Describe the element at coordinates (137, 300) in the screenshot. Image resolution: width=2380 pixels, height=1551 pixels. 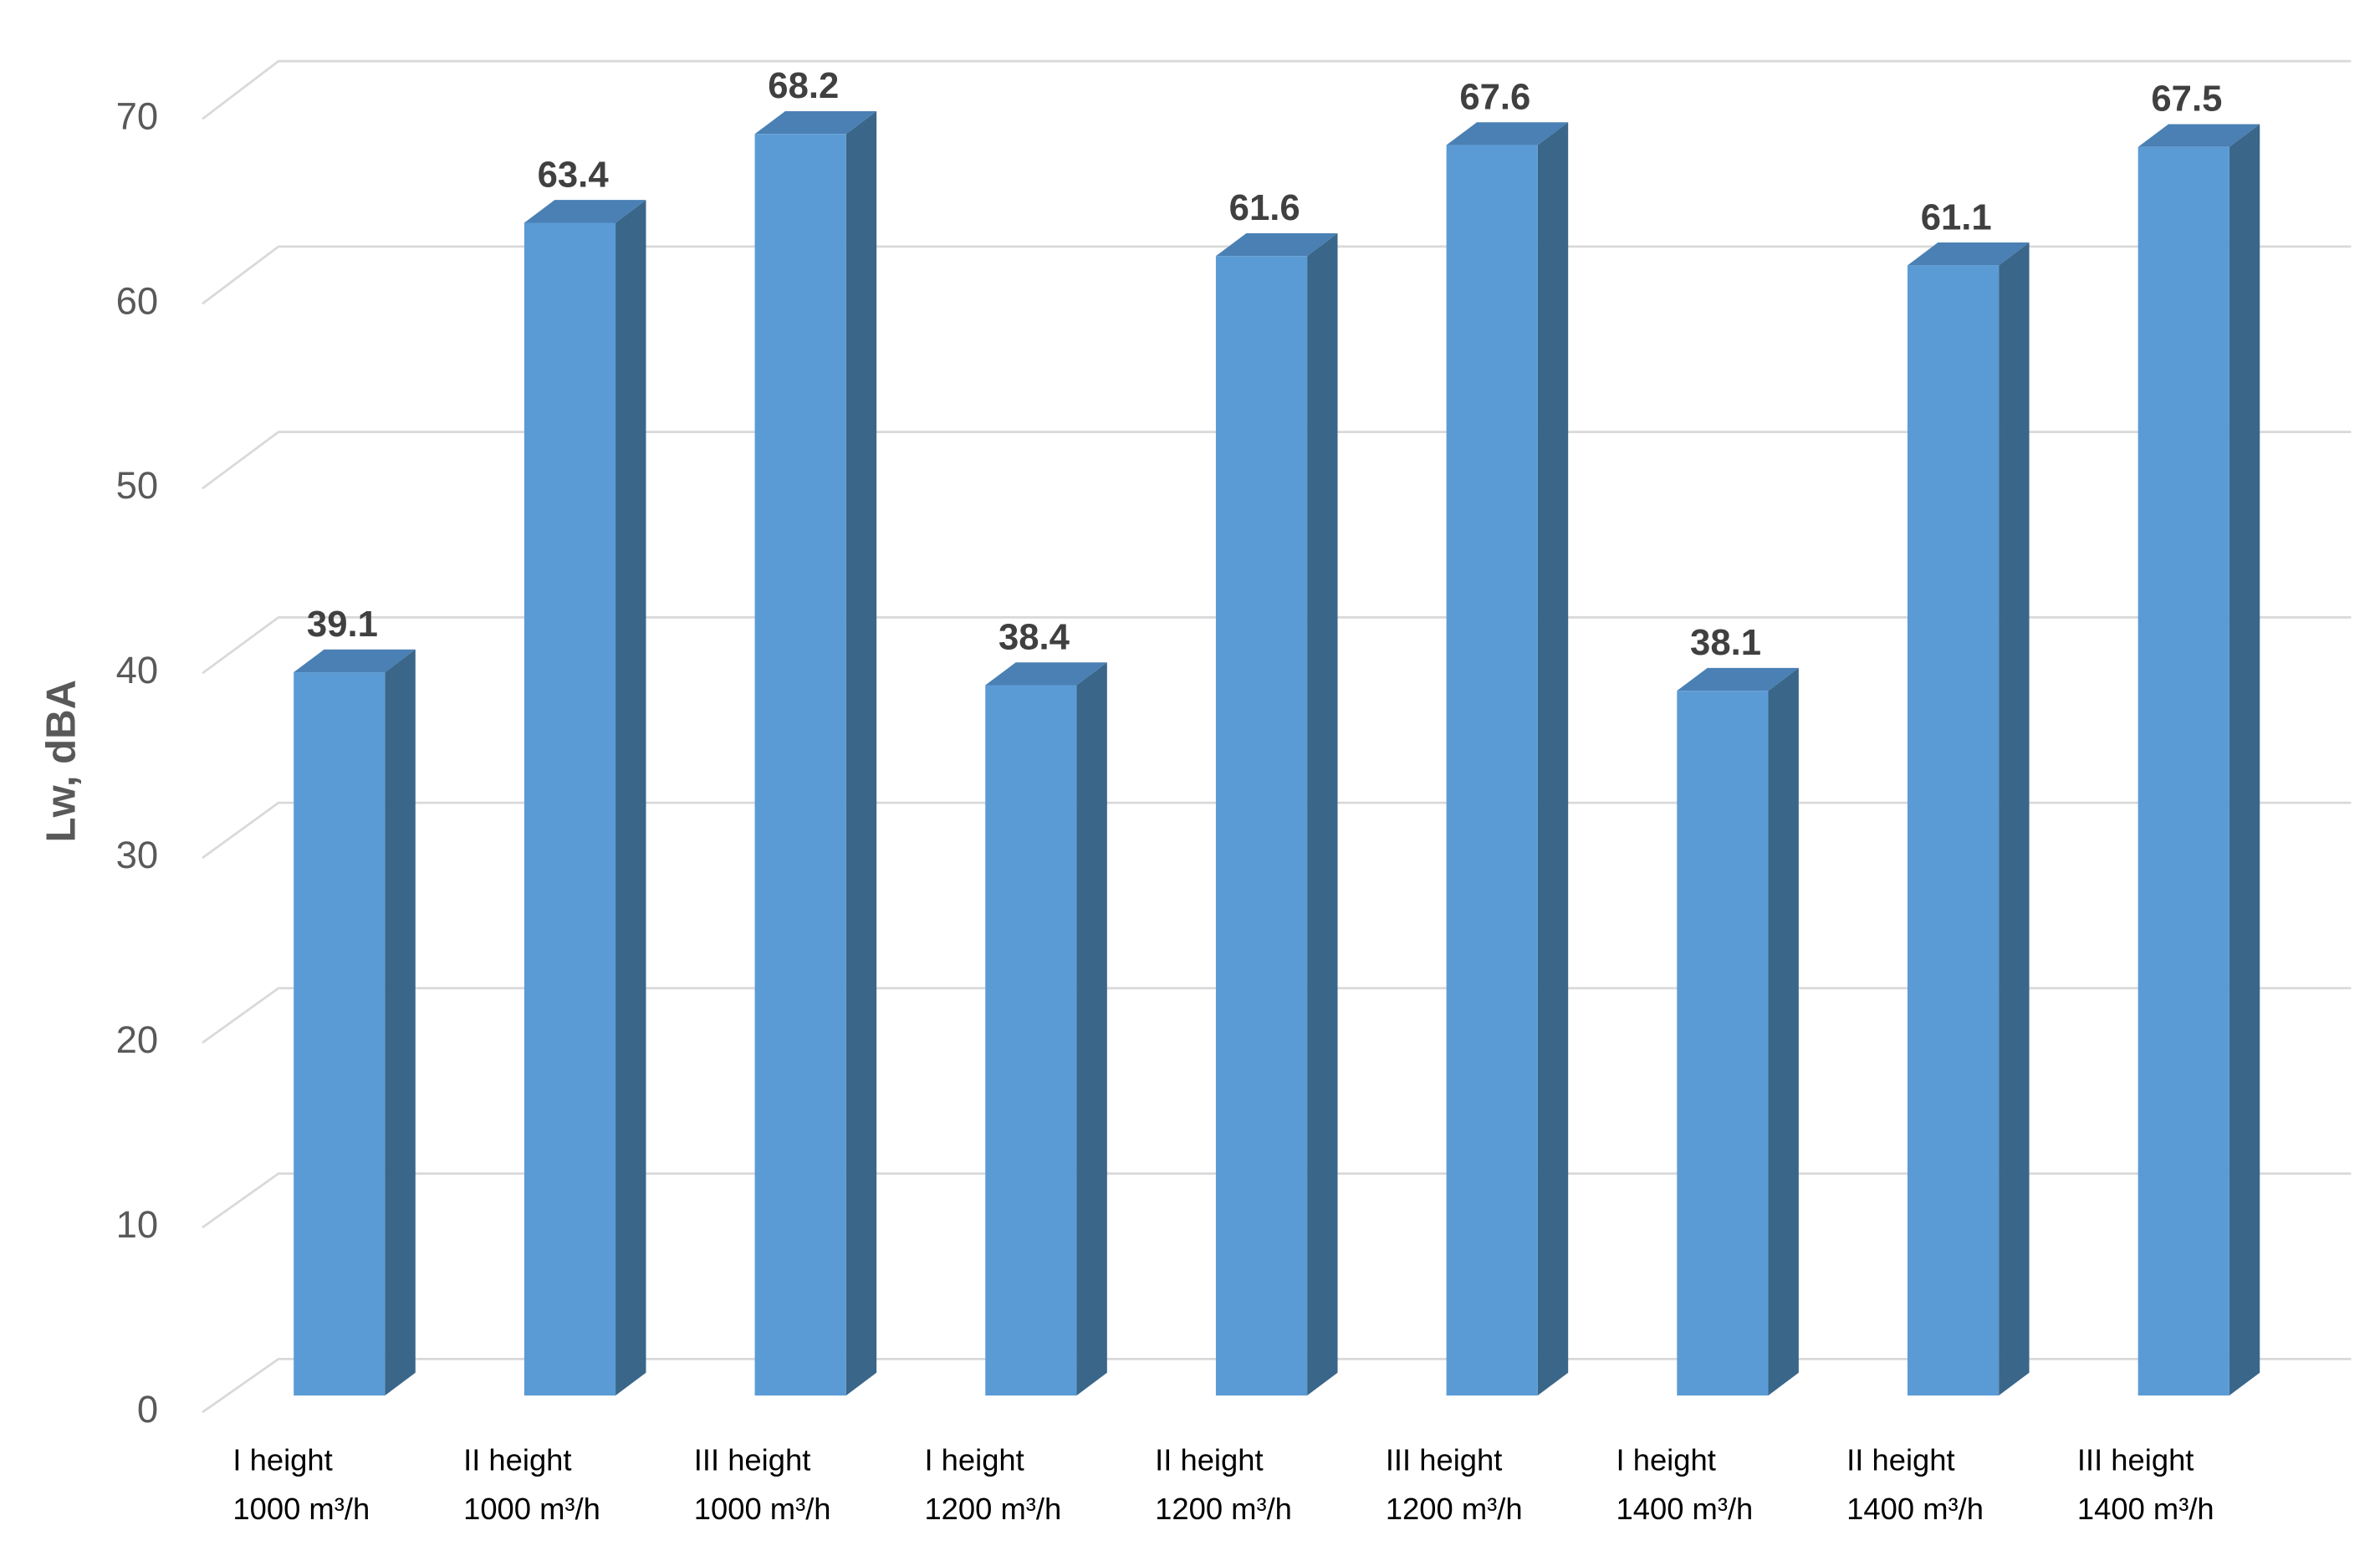
I see `y-tick-label: 60` at that location.